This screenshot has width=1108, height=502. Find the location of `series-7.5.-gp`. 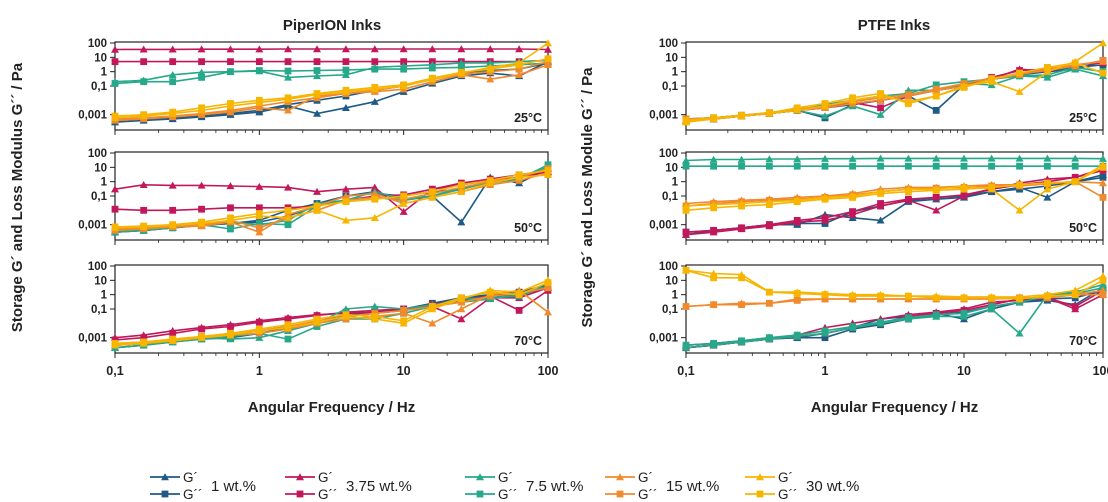

series-7.5.-gp is located at coordinates (894, 159).